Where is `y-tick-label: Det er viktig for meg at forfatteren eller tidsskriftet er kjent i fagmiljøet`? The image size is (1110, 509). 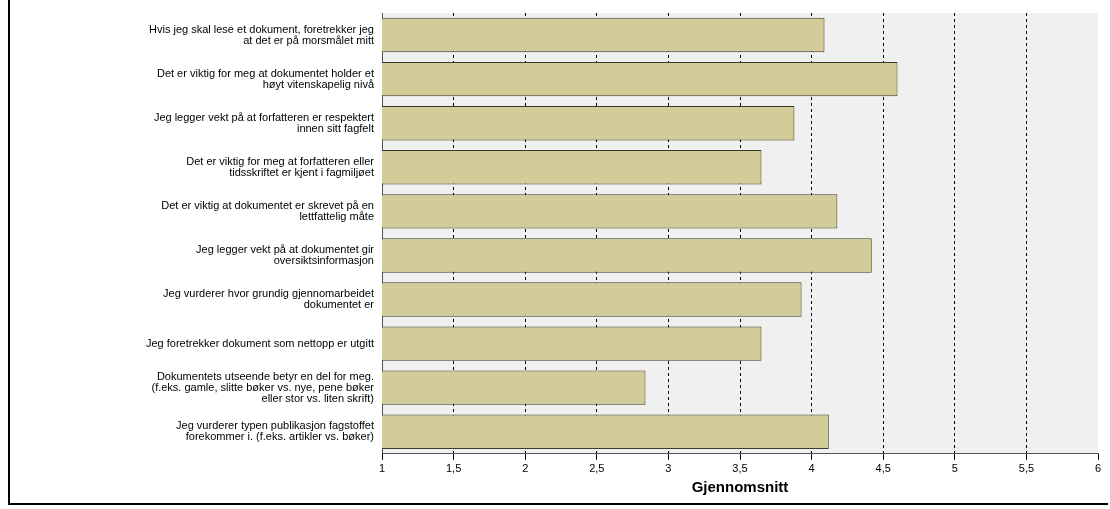 y-tick-label: Det er viktig for meg at forfatteren eller tidsskriftet er kjent i fagmiljøet is located at coordinates (280, 166).